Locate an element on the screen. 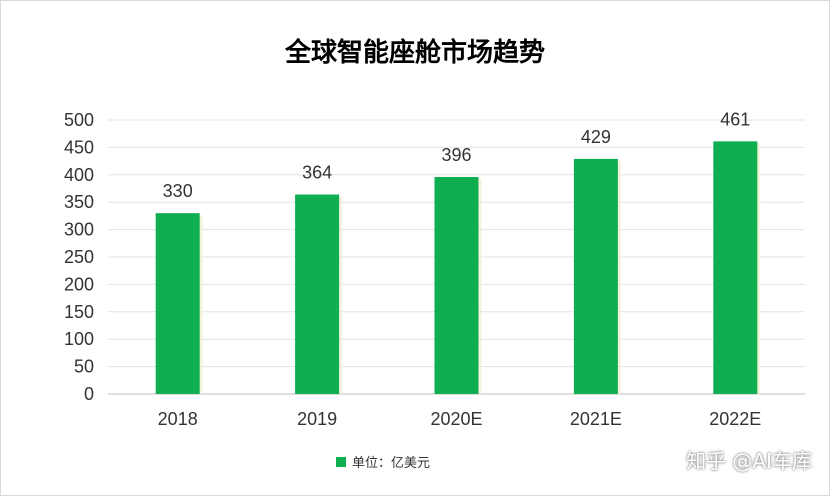 This screenshot has width=830, height=496. y-tick-label: 500 is located at coordinates (79, 120).